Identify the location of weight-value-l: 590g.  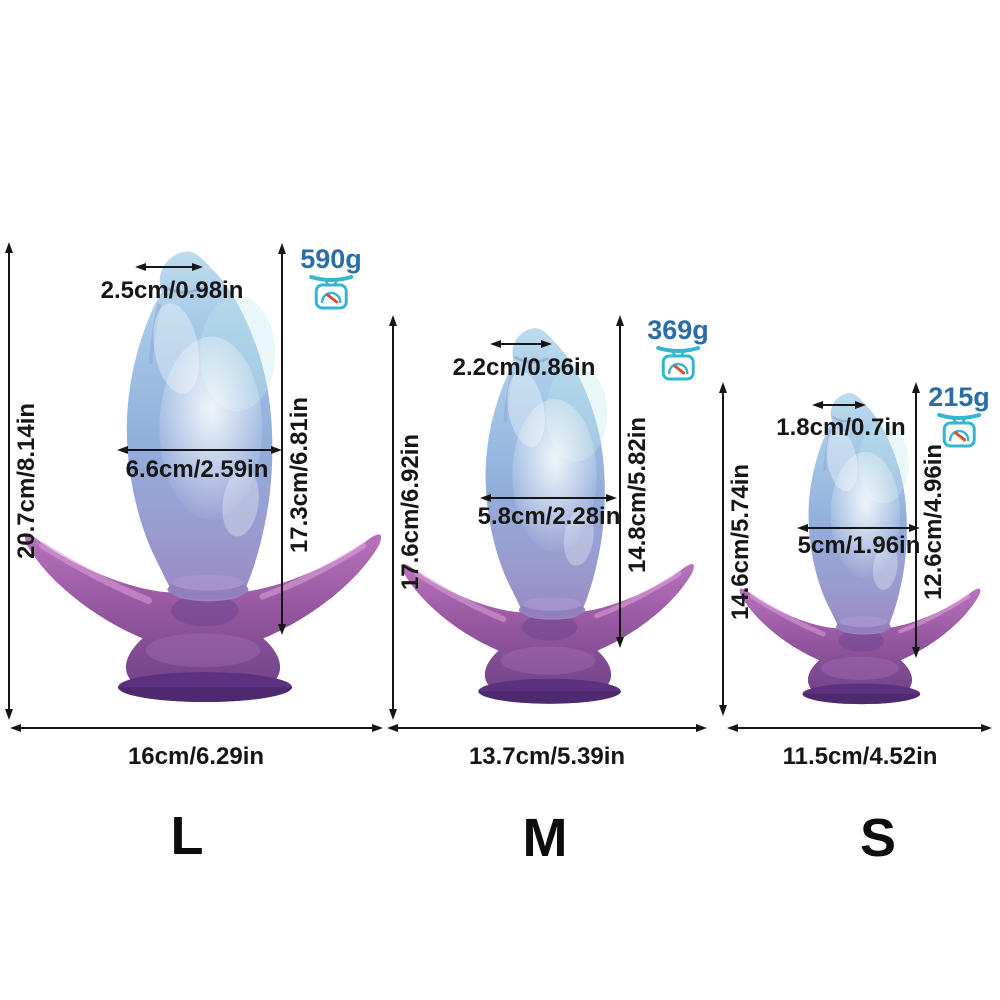
(331, 259).